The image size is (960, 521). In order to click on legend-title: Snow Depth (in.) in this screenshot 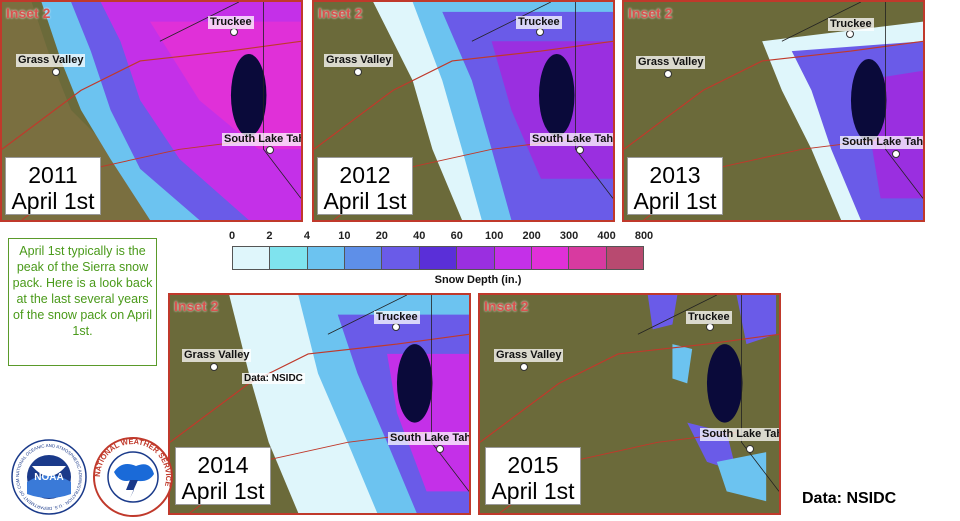, I will do `click(478, 280)`.